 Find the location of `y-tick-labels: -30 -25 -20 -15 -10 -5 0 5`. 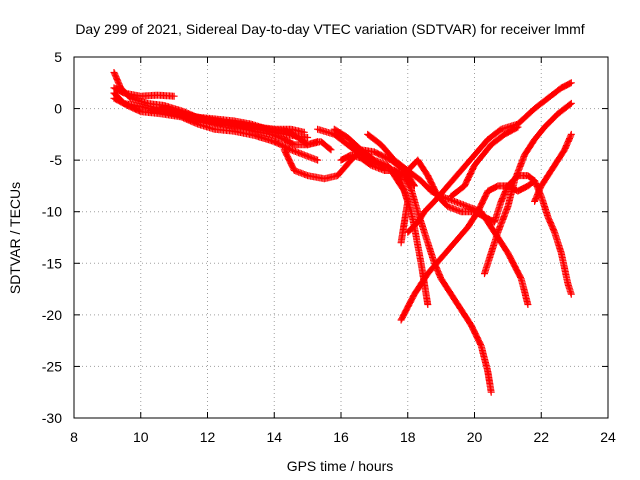

y-tick-labels: -30 -25 -20 -15 -10 -5 0 5 is located at coordinates (52, 237).